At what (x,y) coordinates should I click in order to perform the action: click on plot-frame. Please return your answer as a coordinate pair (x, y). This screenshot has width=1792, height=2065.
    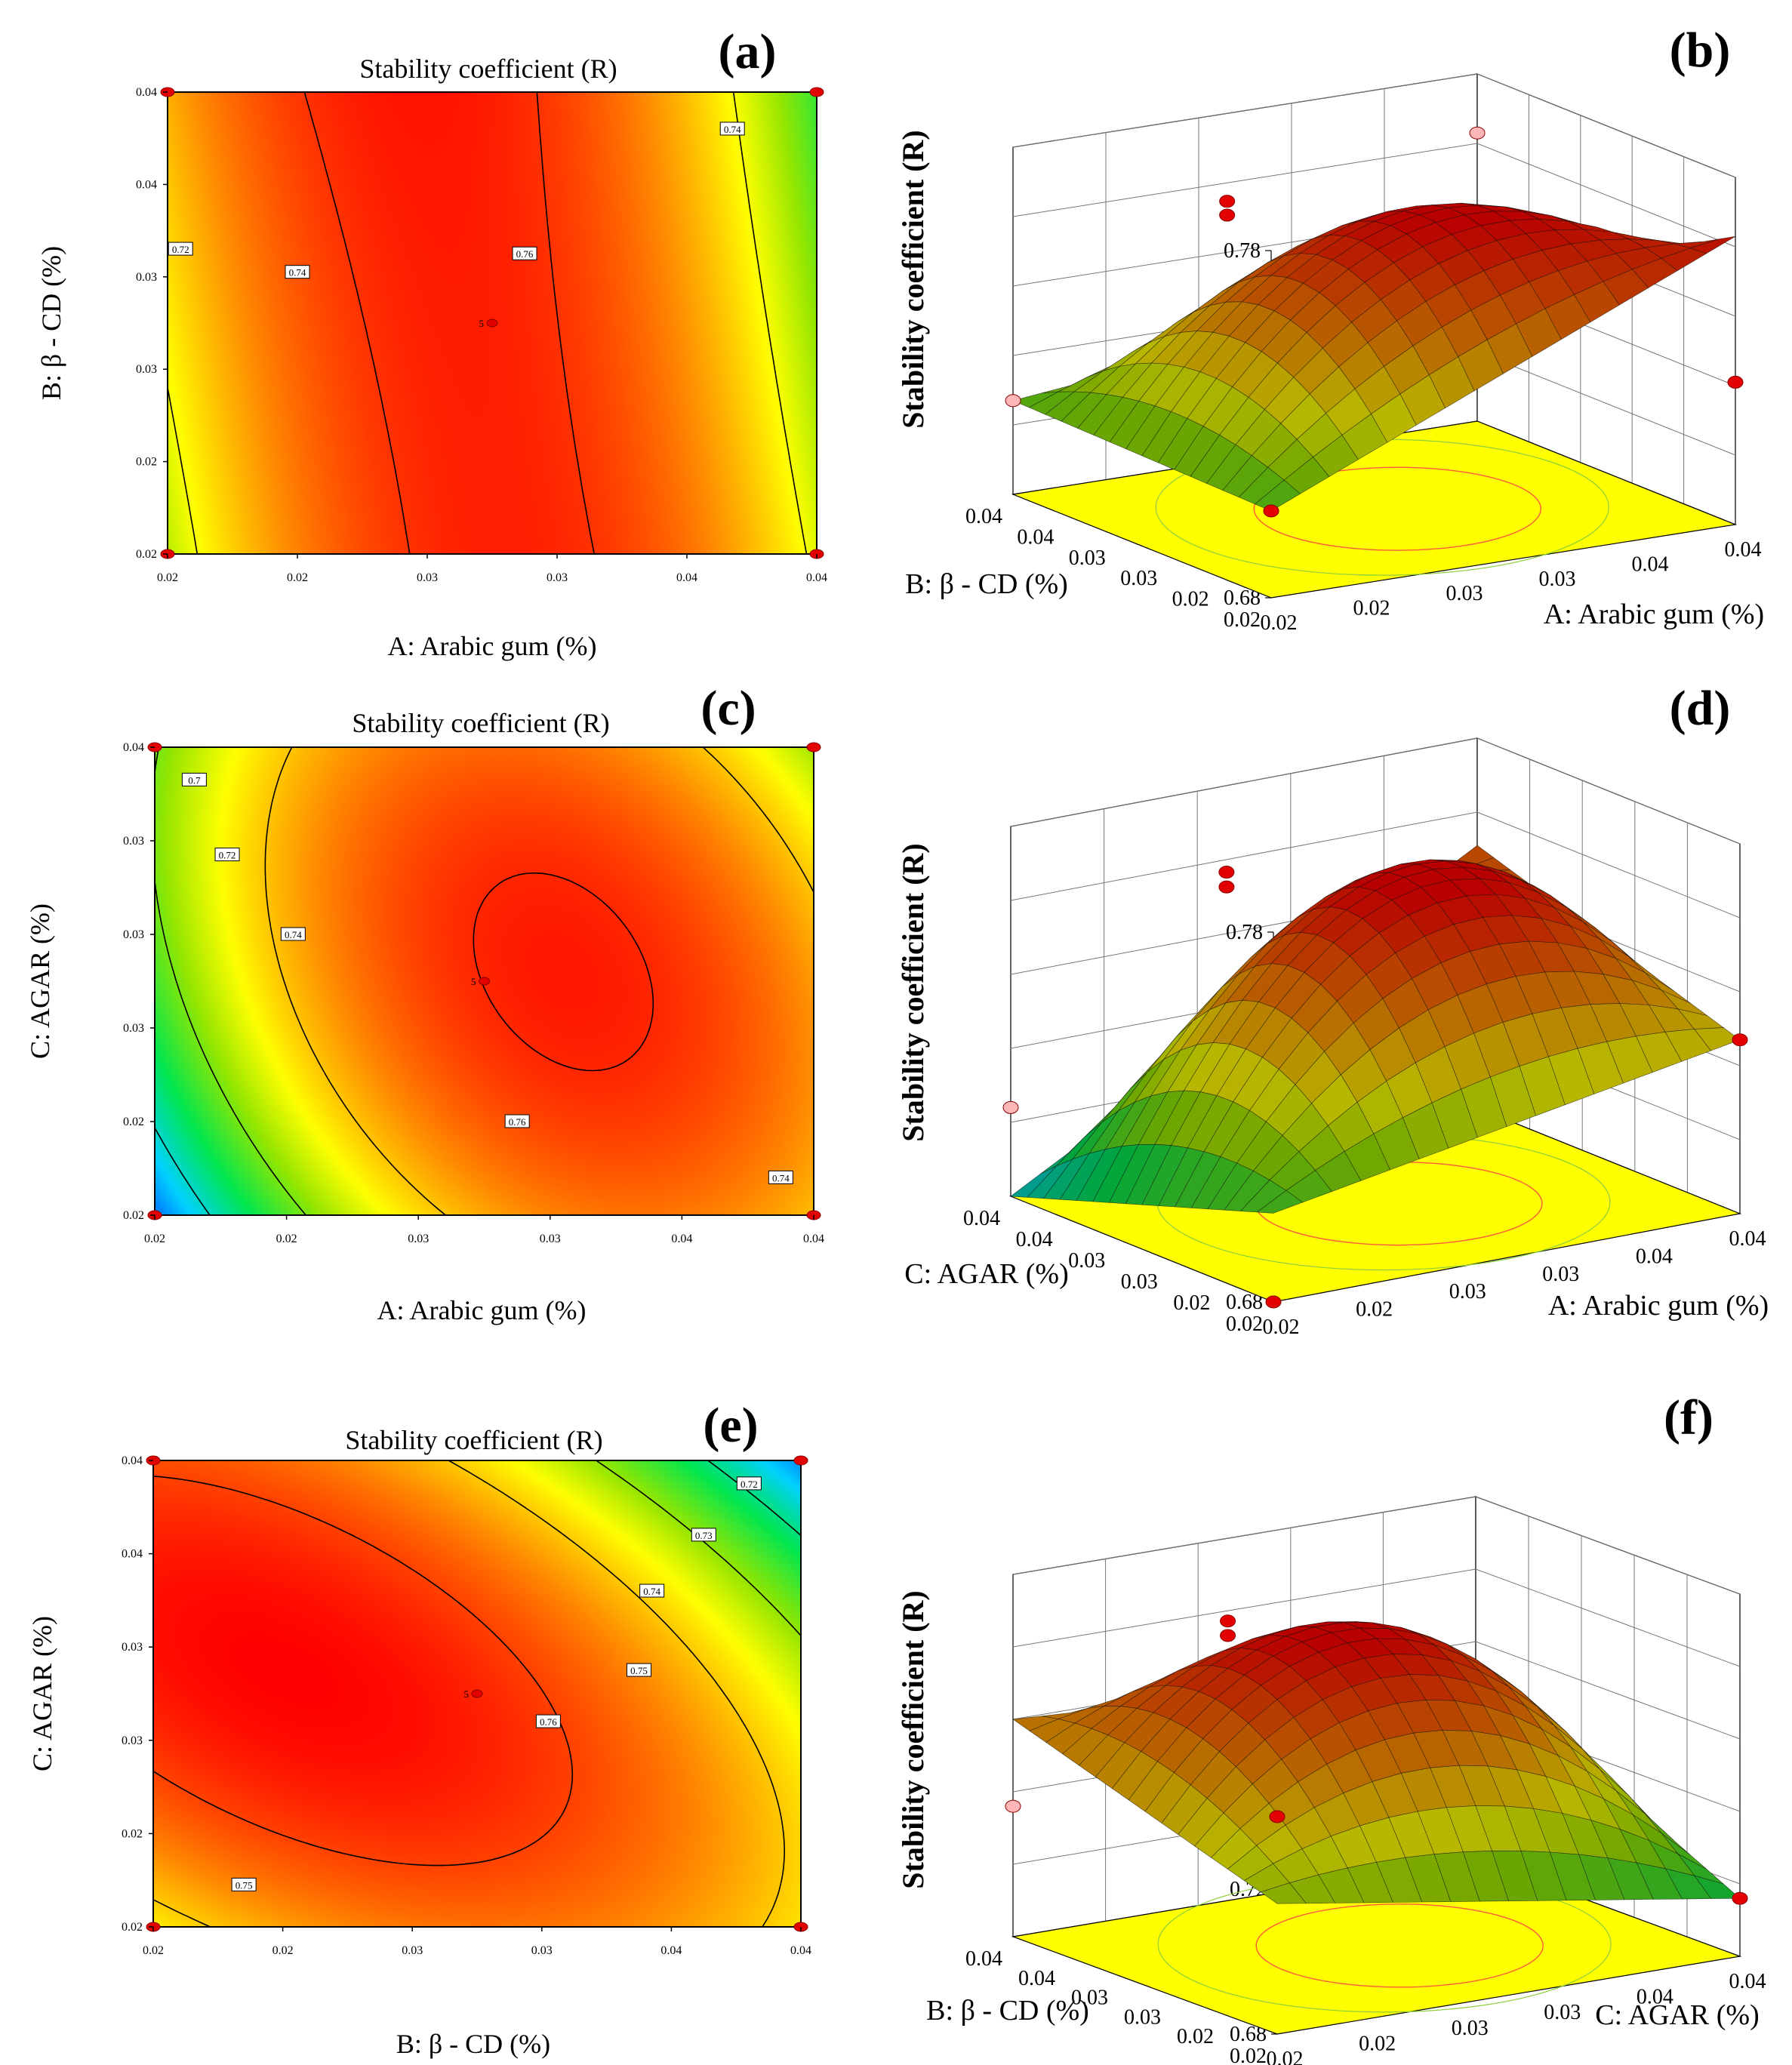
    Looking at the image, I should click on (477, 1694).